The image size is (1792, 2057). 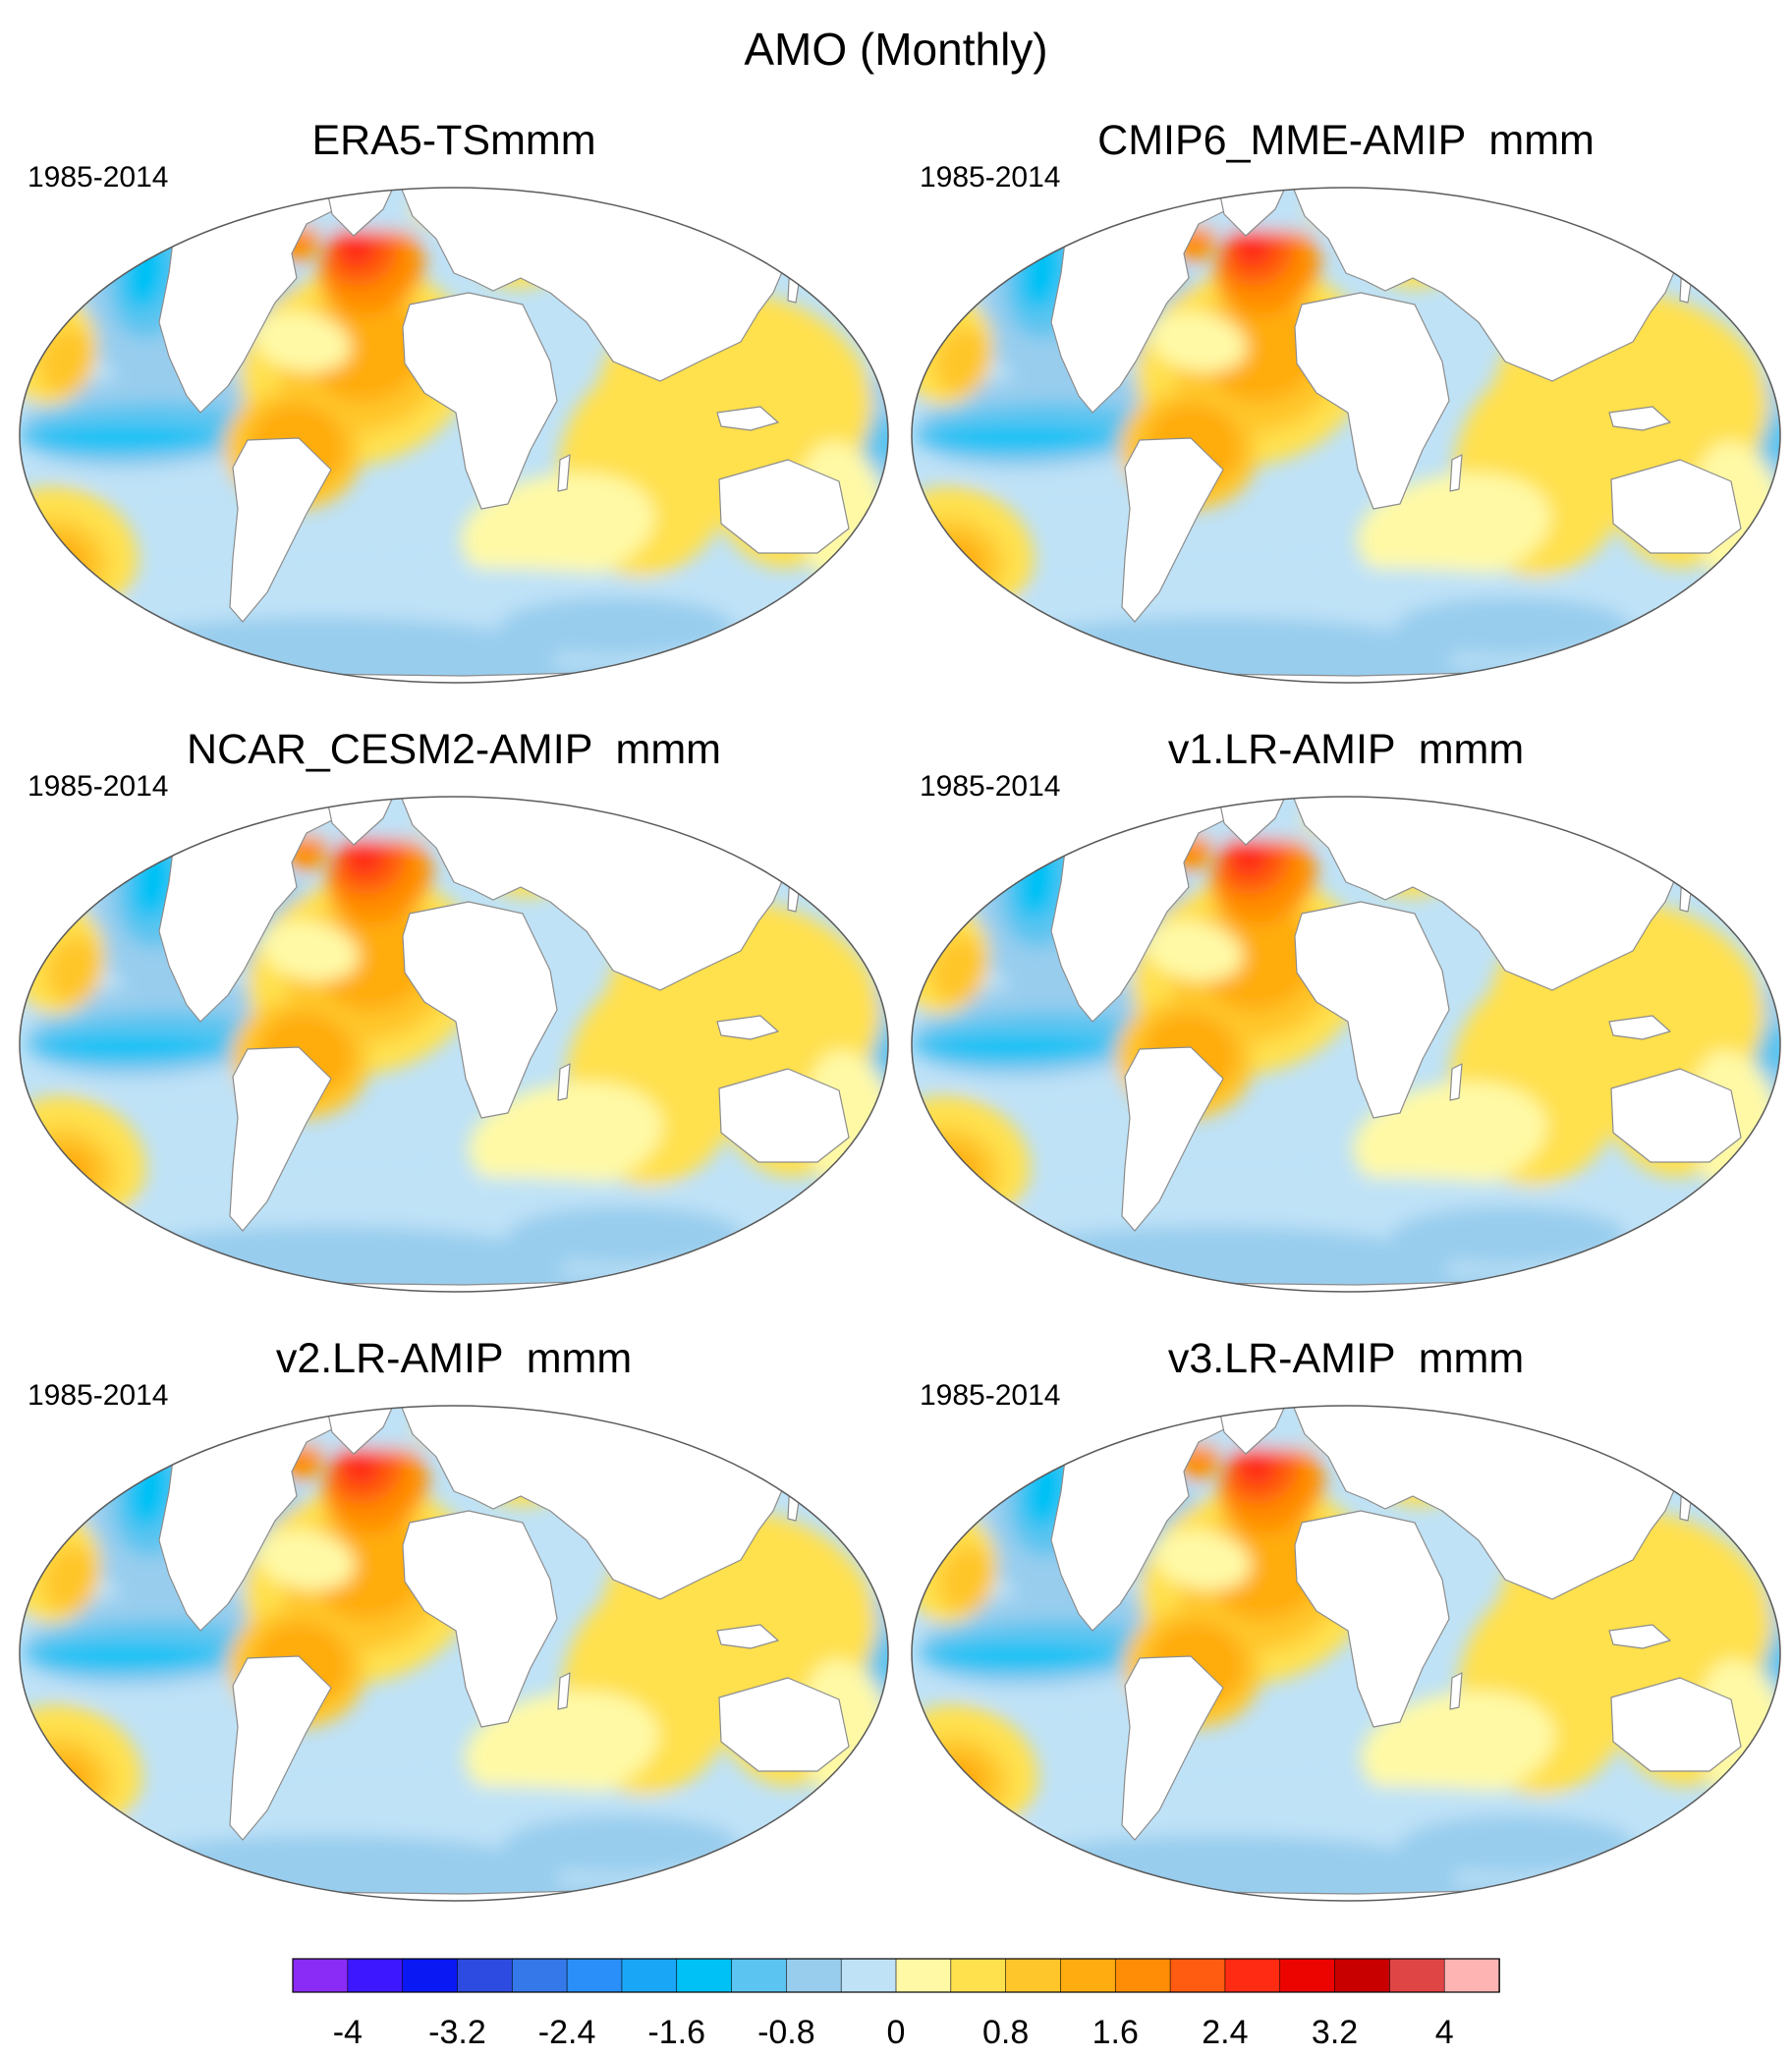 I want to click on map-panel-cmip6-mme: CMIP6_MME-AMIP mmm 1985-2014, so click(x=1346, y=415).